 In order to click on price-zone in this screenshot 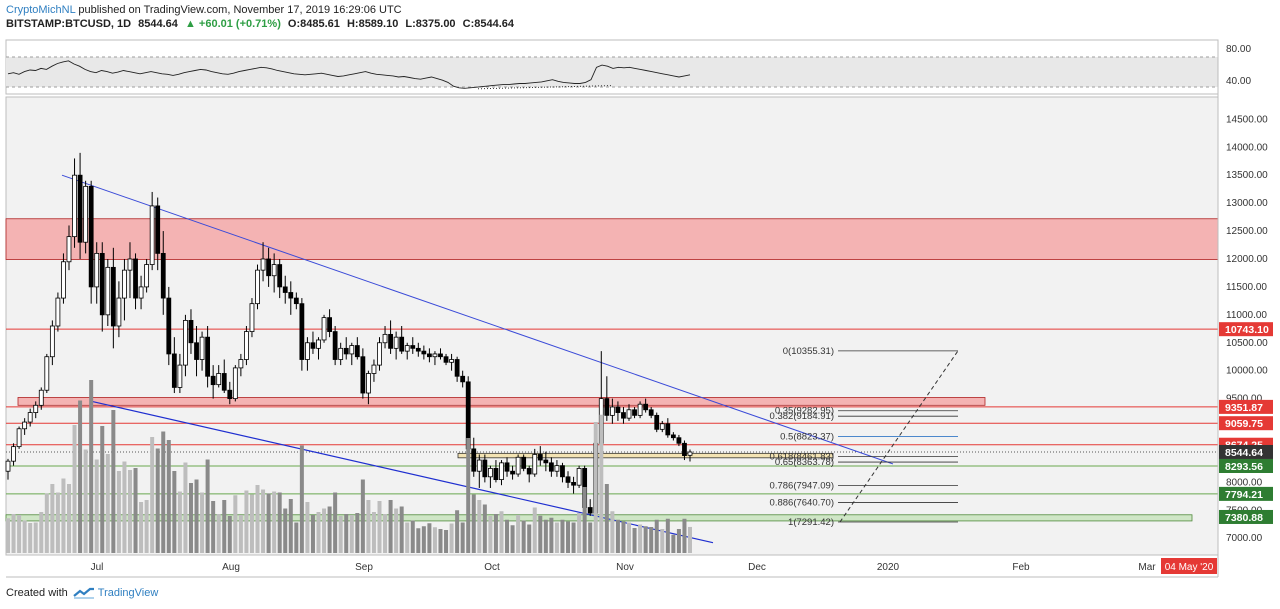, I will do `click(645, 455)`.